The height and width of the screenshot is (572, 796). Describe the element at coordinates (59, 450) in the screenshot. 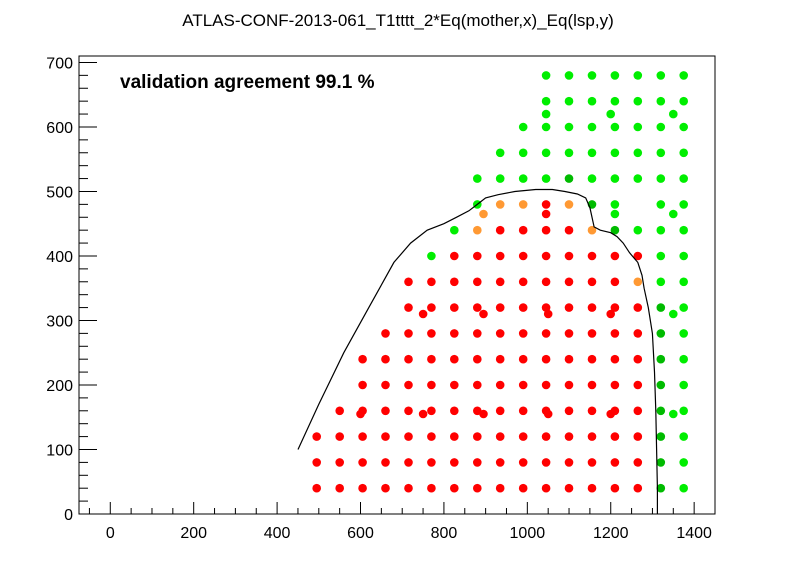

I see `y-tick-label: 100` at that location.